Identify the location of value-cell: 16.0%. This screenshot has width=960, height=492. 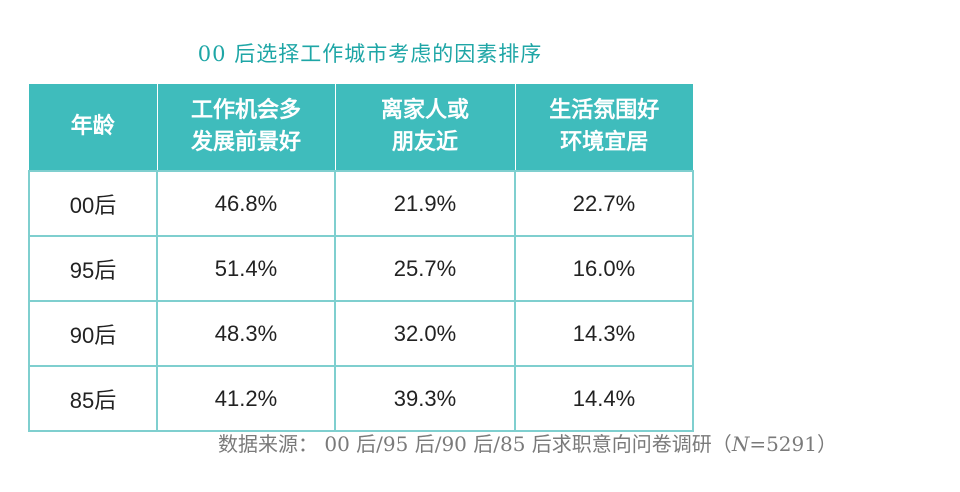
(604, 268).